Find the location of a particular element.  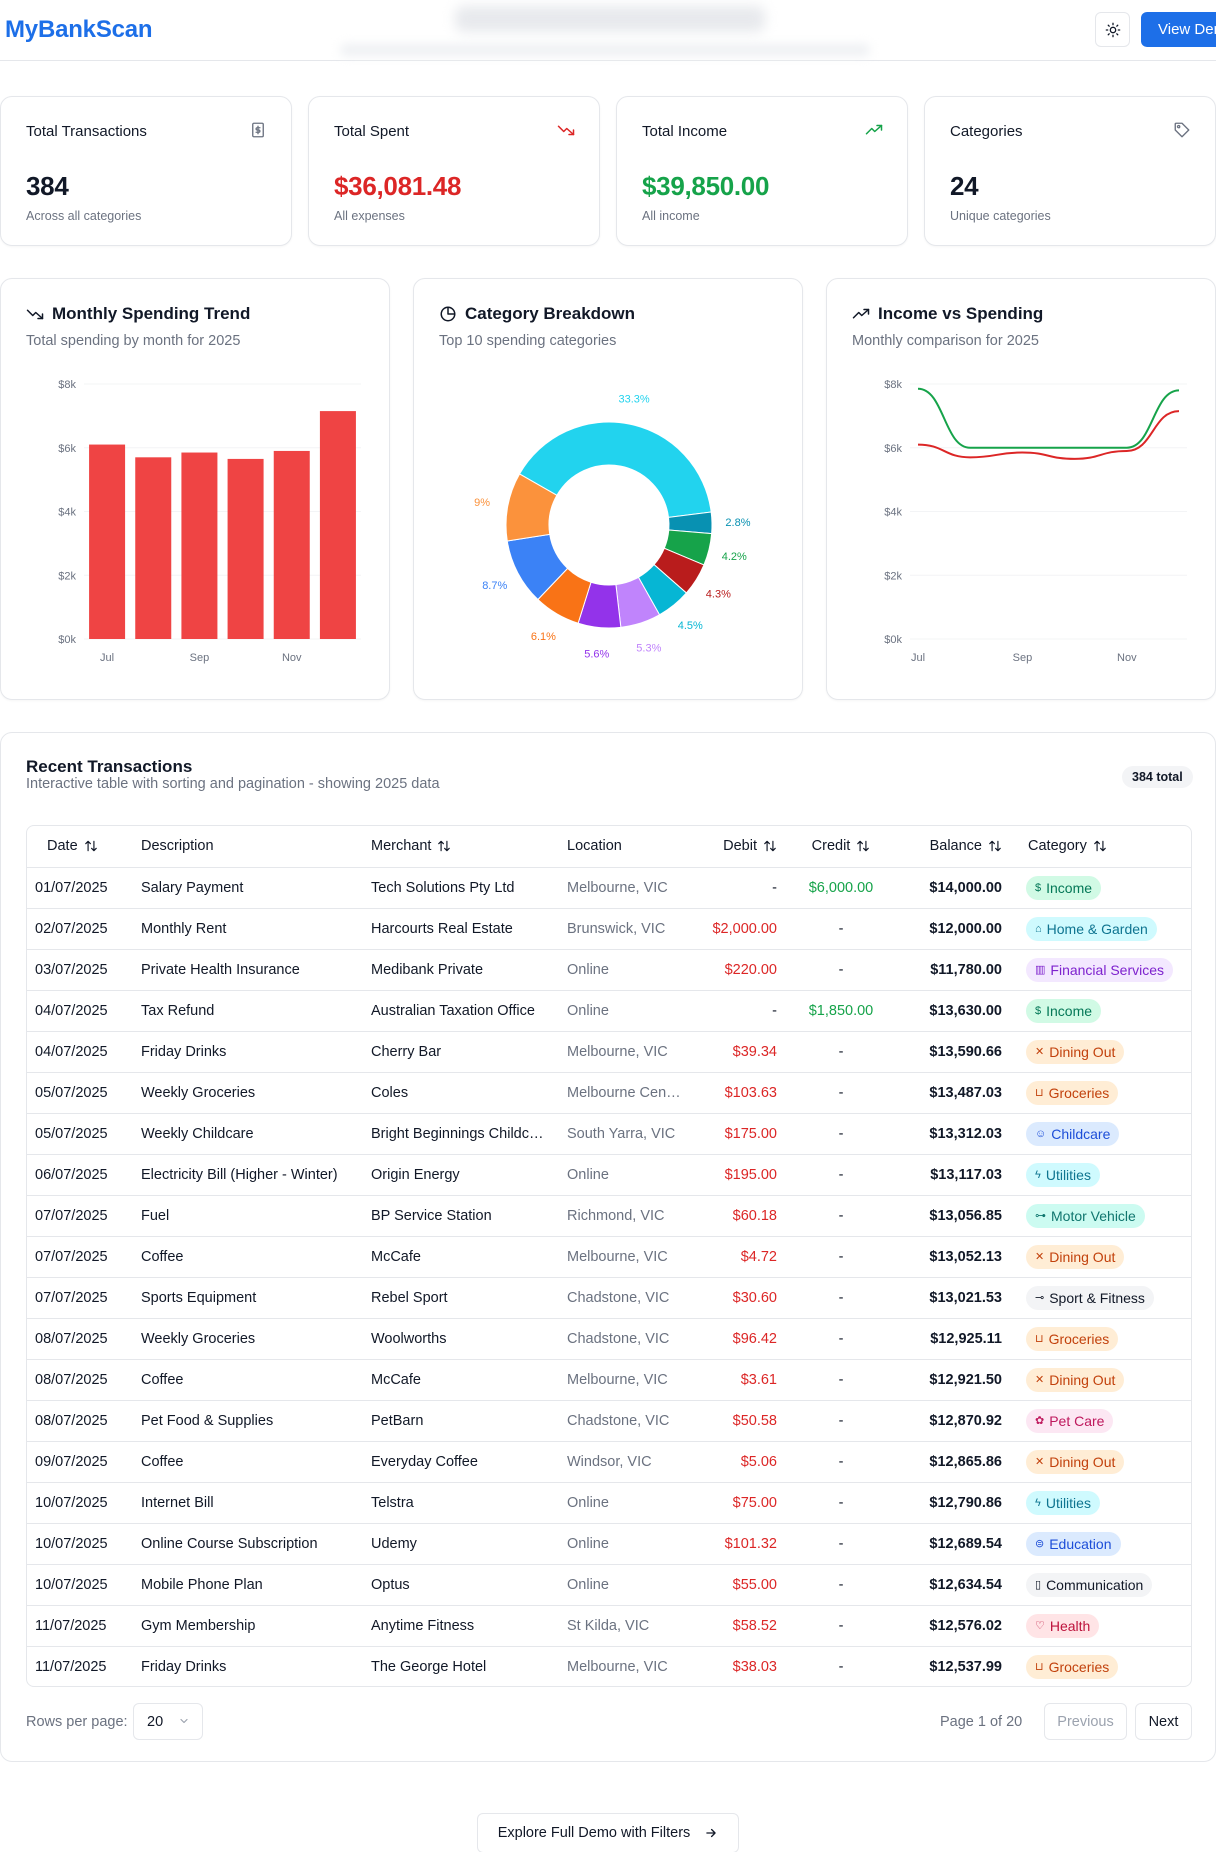

column-header-category: Category is located at coordinates (1101, 846).